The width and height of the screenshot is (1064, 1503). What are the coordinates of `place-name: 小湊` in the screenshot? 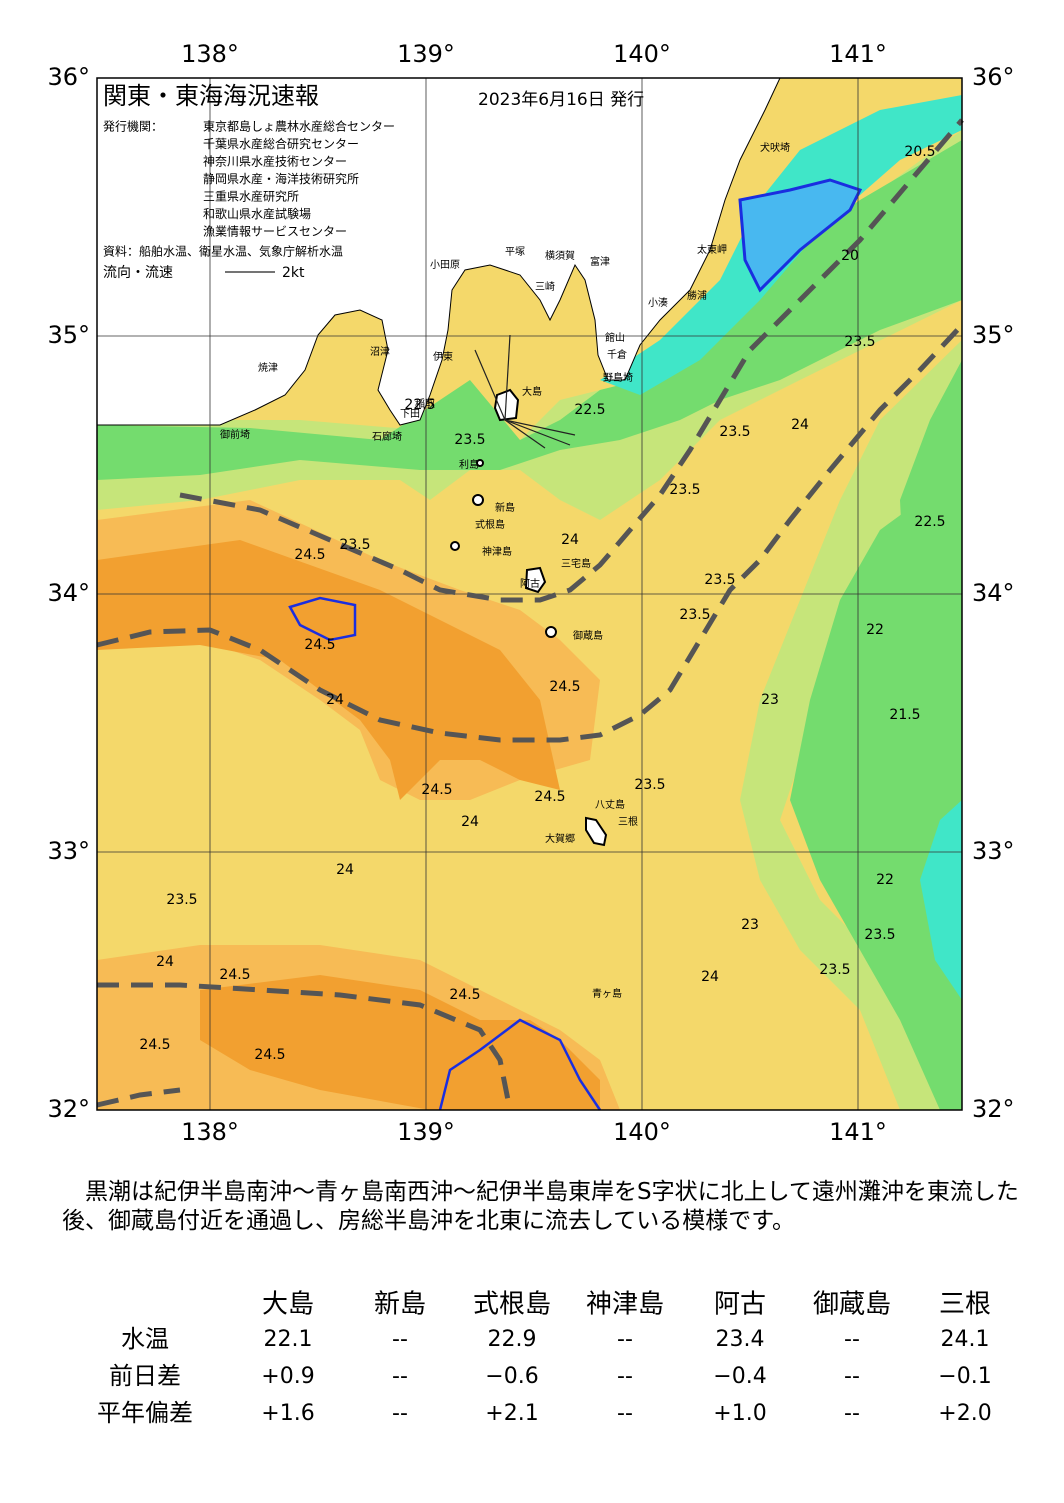 It's located at (658, 302).